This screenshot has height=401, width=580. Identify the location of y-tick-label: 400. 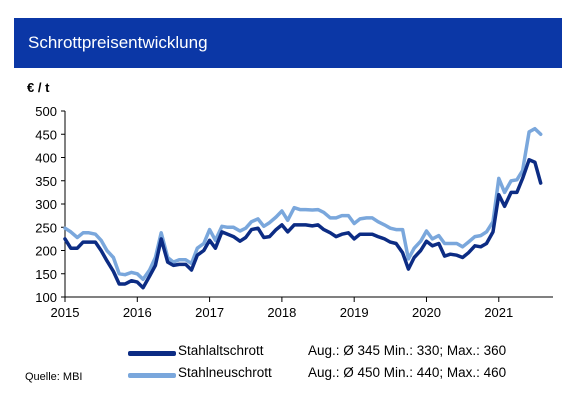
(46, 158).